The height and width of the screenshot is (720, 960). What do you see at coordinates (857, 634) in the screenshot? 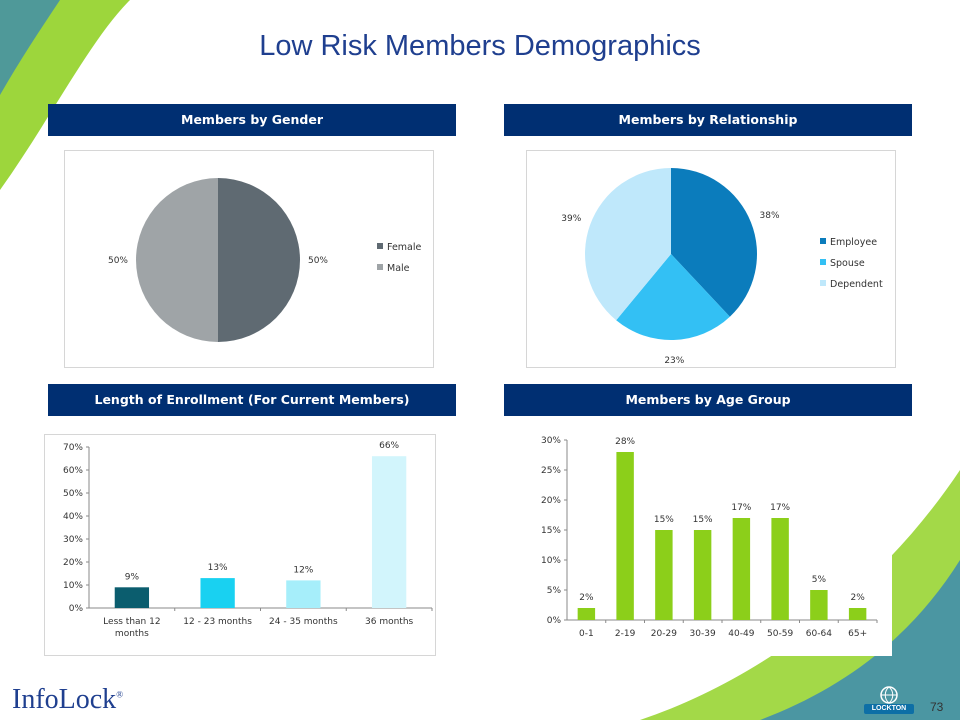
I see `x-tick-label: 65+` at bounding box center [857, 634].